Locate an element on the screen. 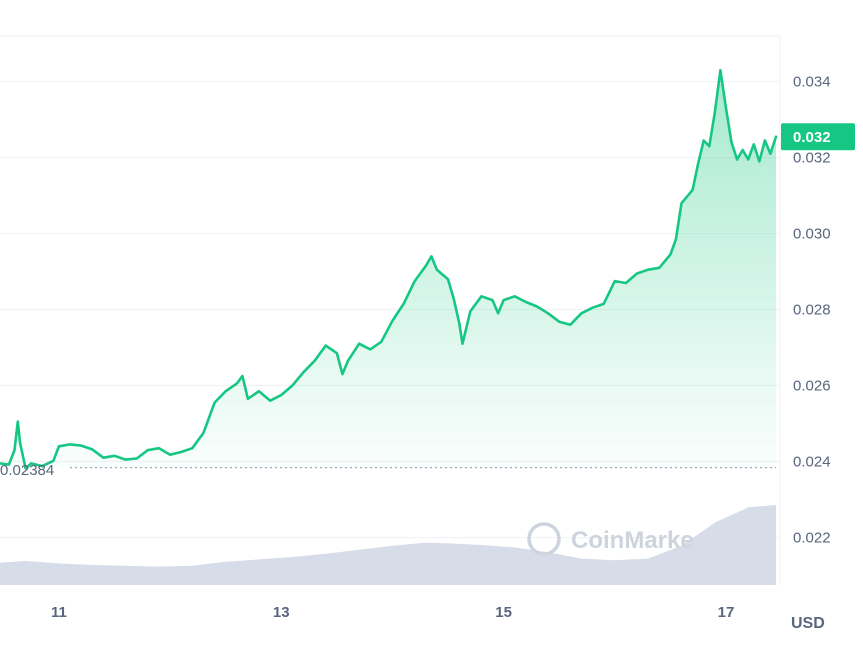 Image resolution: width=863 pixels, height=655 pixels. reference-price: 0.02384 is located at coordinates (388, 470).